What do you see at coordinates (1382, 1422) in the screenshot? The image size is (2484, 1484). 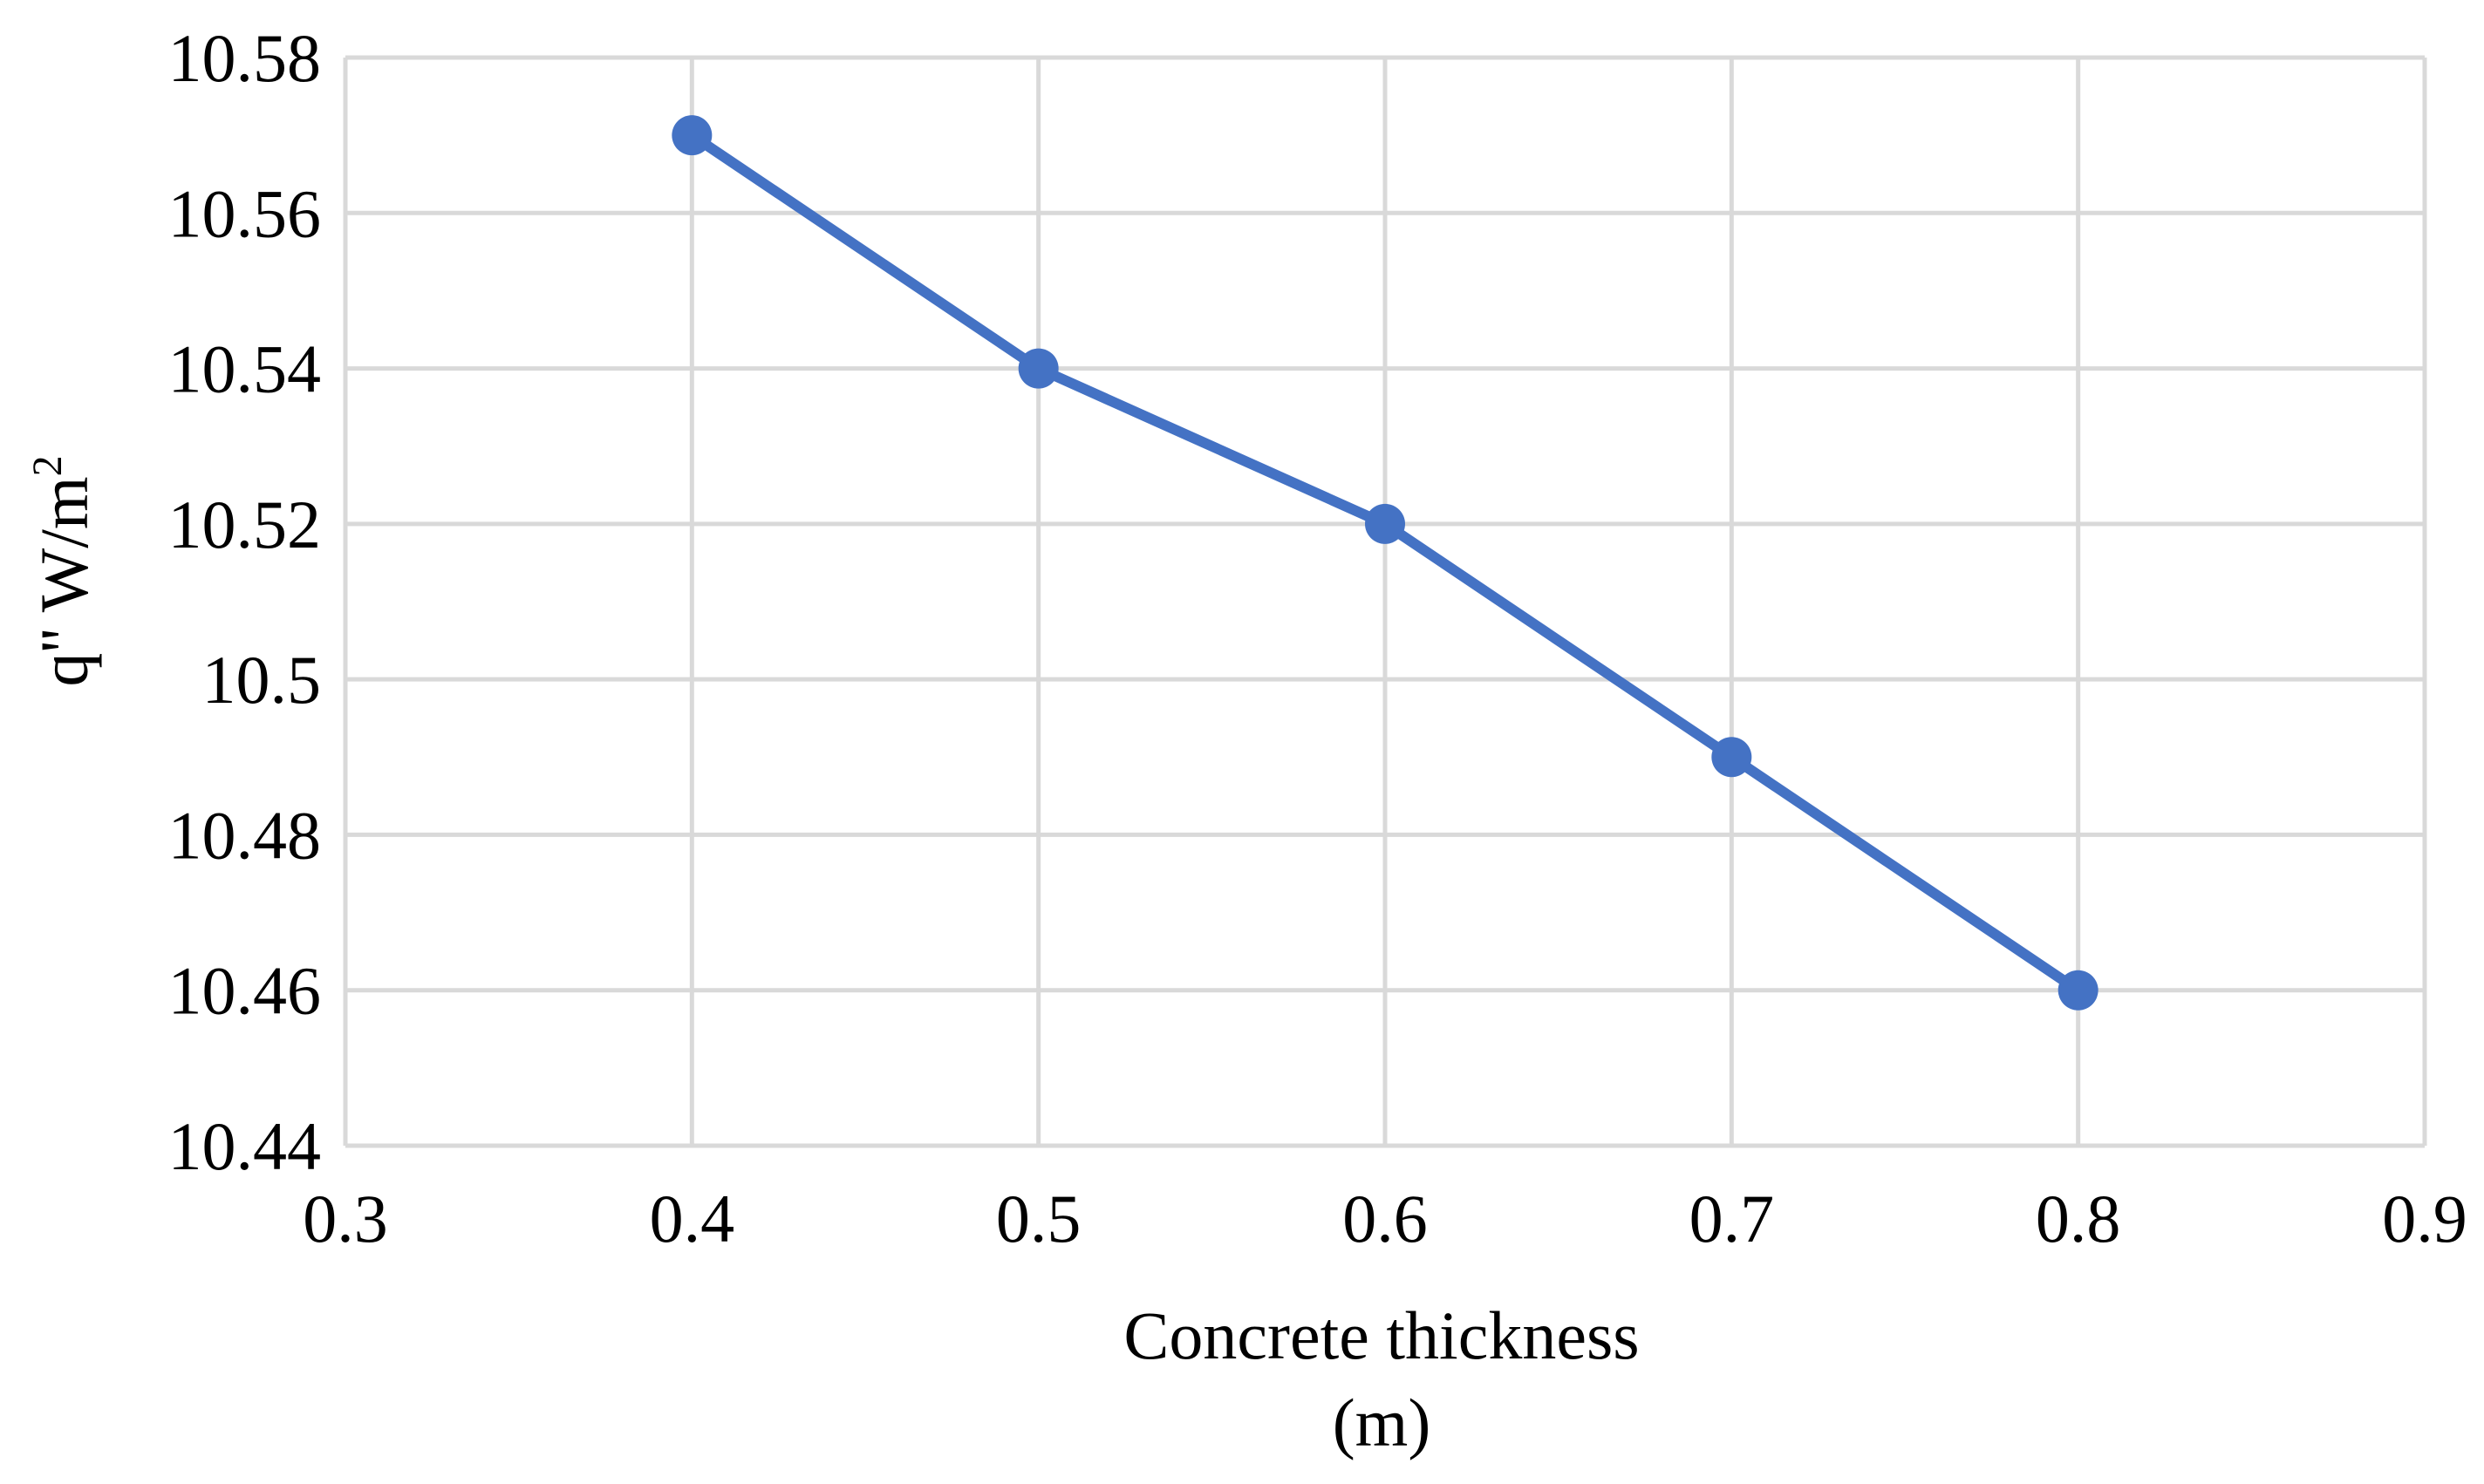 I see `x-axis-title-unit: (m)` at bounding box center [1382, 1422].